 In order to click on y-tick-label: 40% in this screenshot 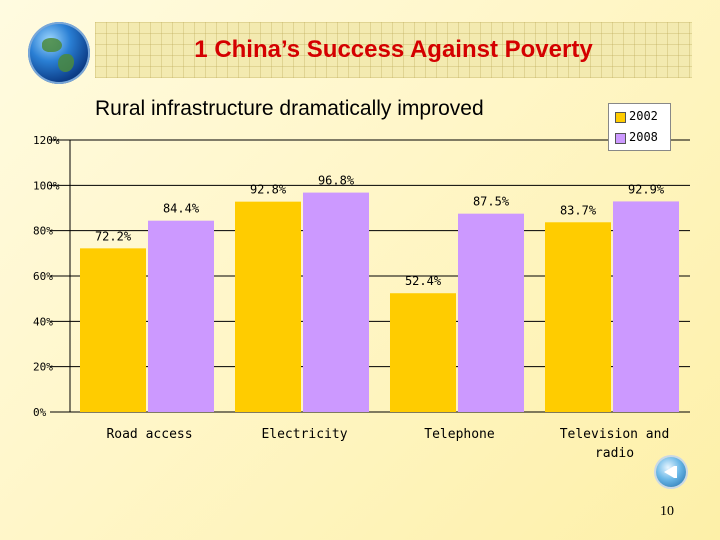, I will do `click(43, 321)`.